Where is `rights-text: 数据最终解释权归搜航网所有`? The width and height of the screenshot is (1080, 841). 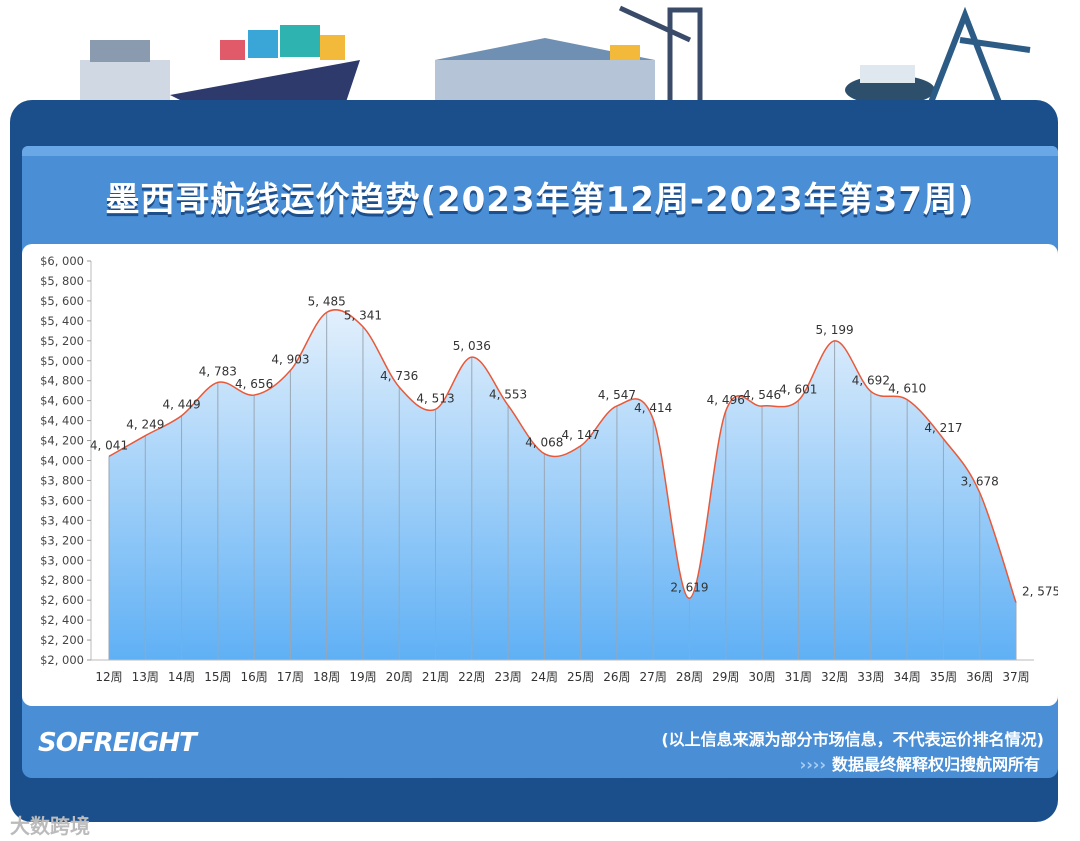
rights-text: 数据最终解释权归搜航网所有 is located at coordinates (935, 764).